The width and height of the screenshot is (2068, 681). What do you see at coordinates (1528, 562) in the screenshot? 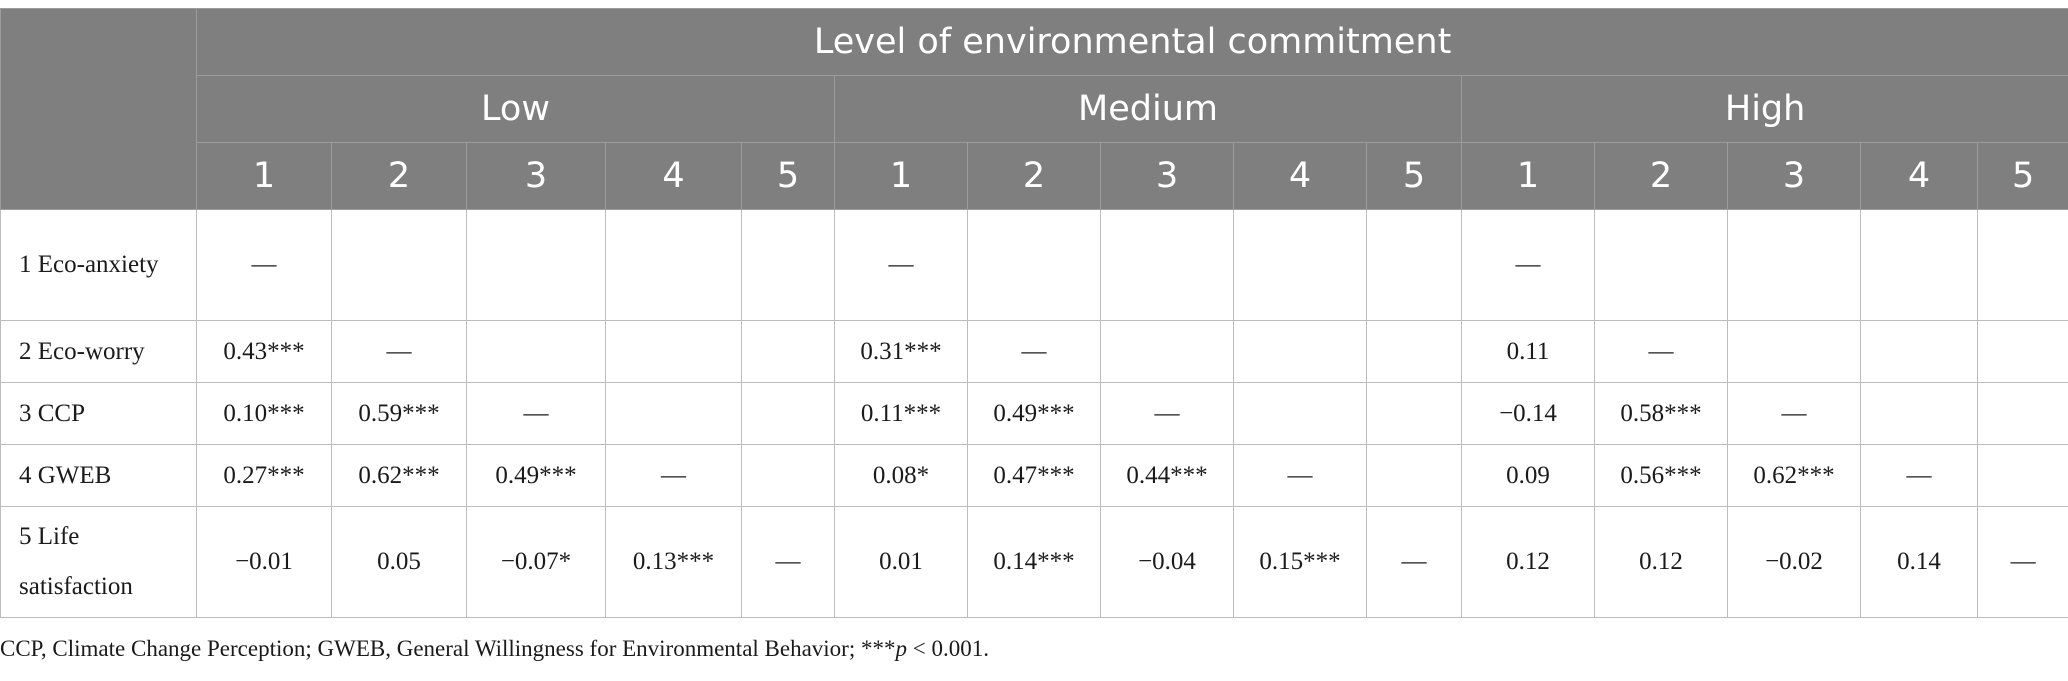
I see `table-cell: 0.12` at bounding box center [1528, 562].